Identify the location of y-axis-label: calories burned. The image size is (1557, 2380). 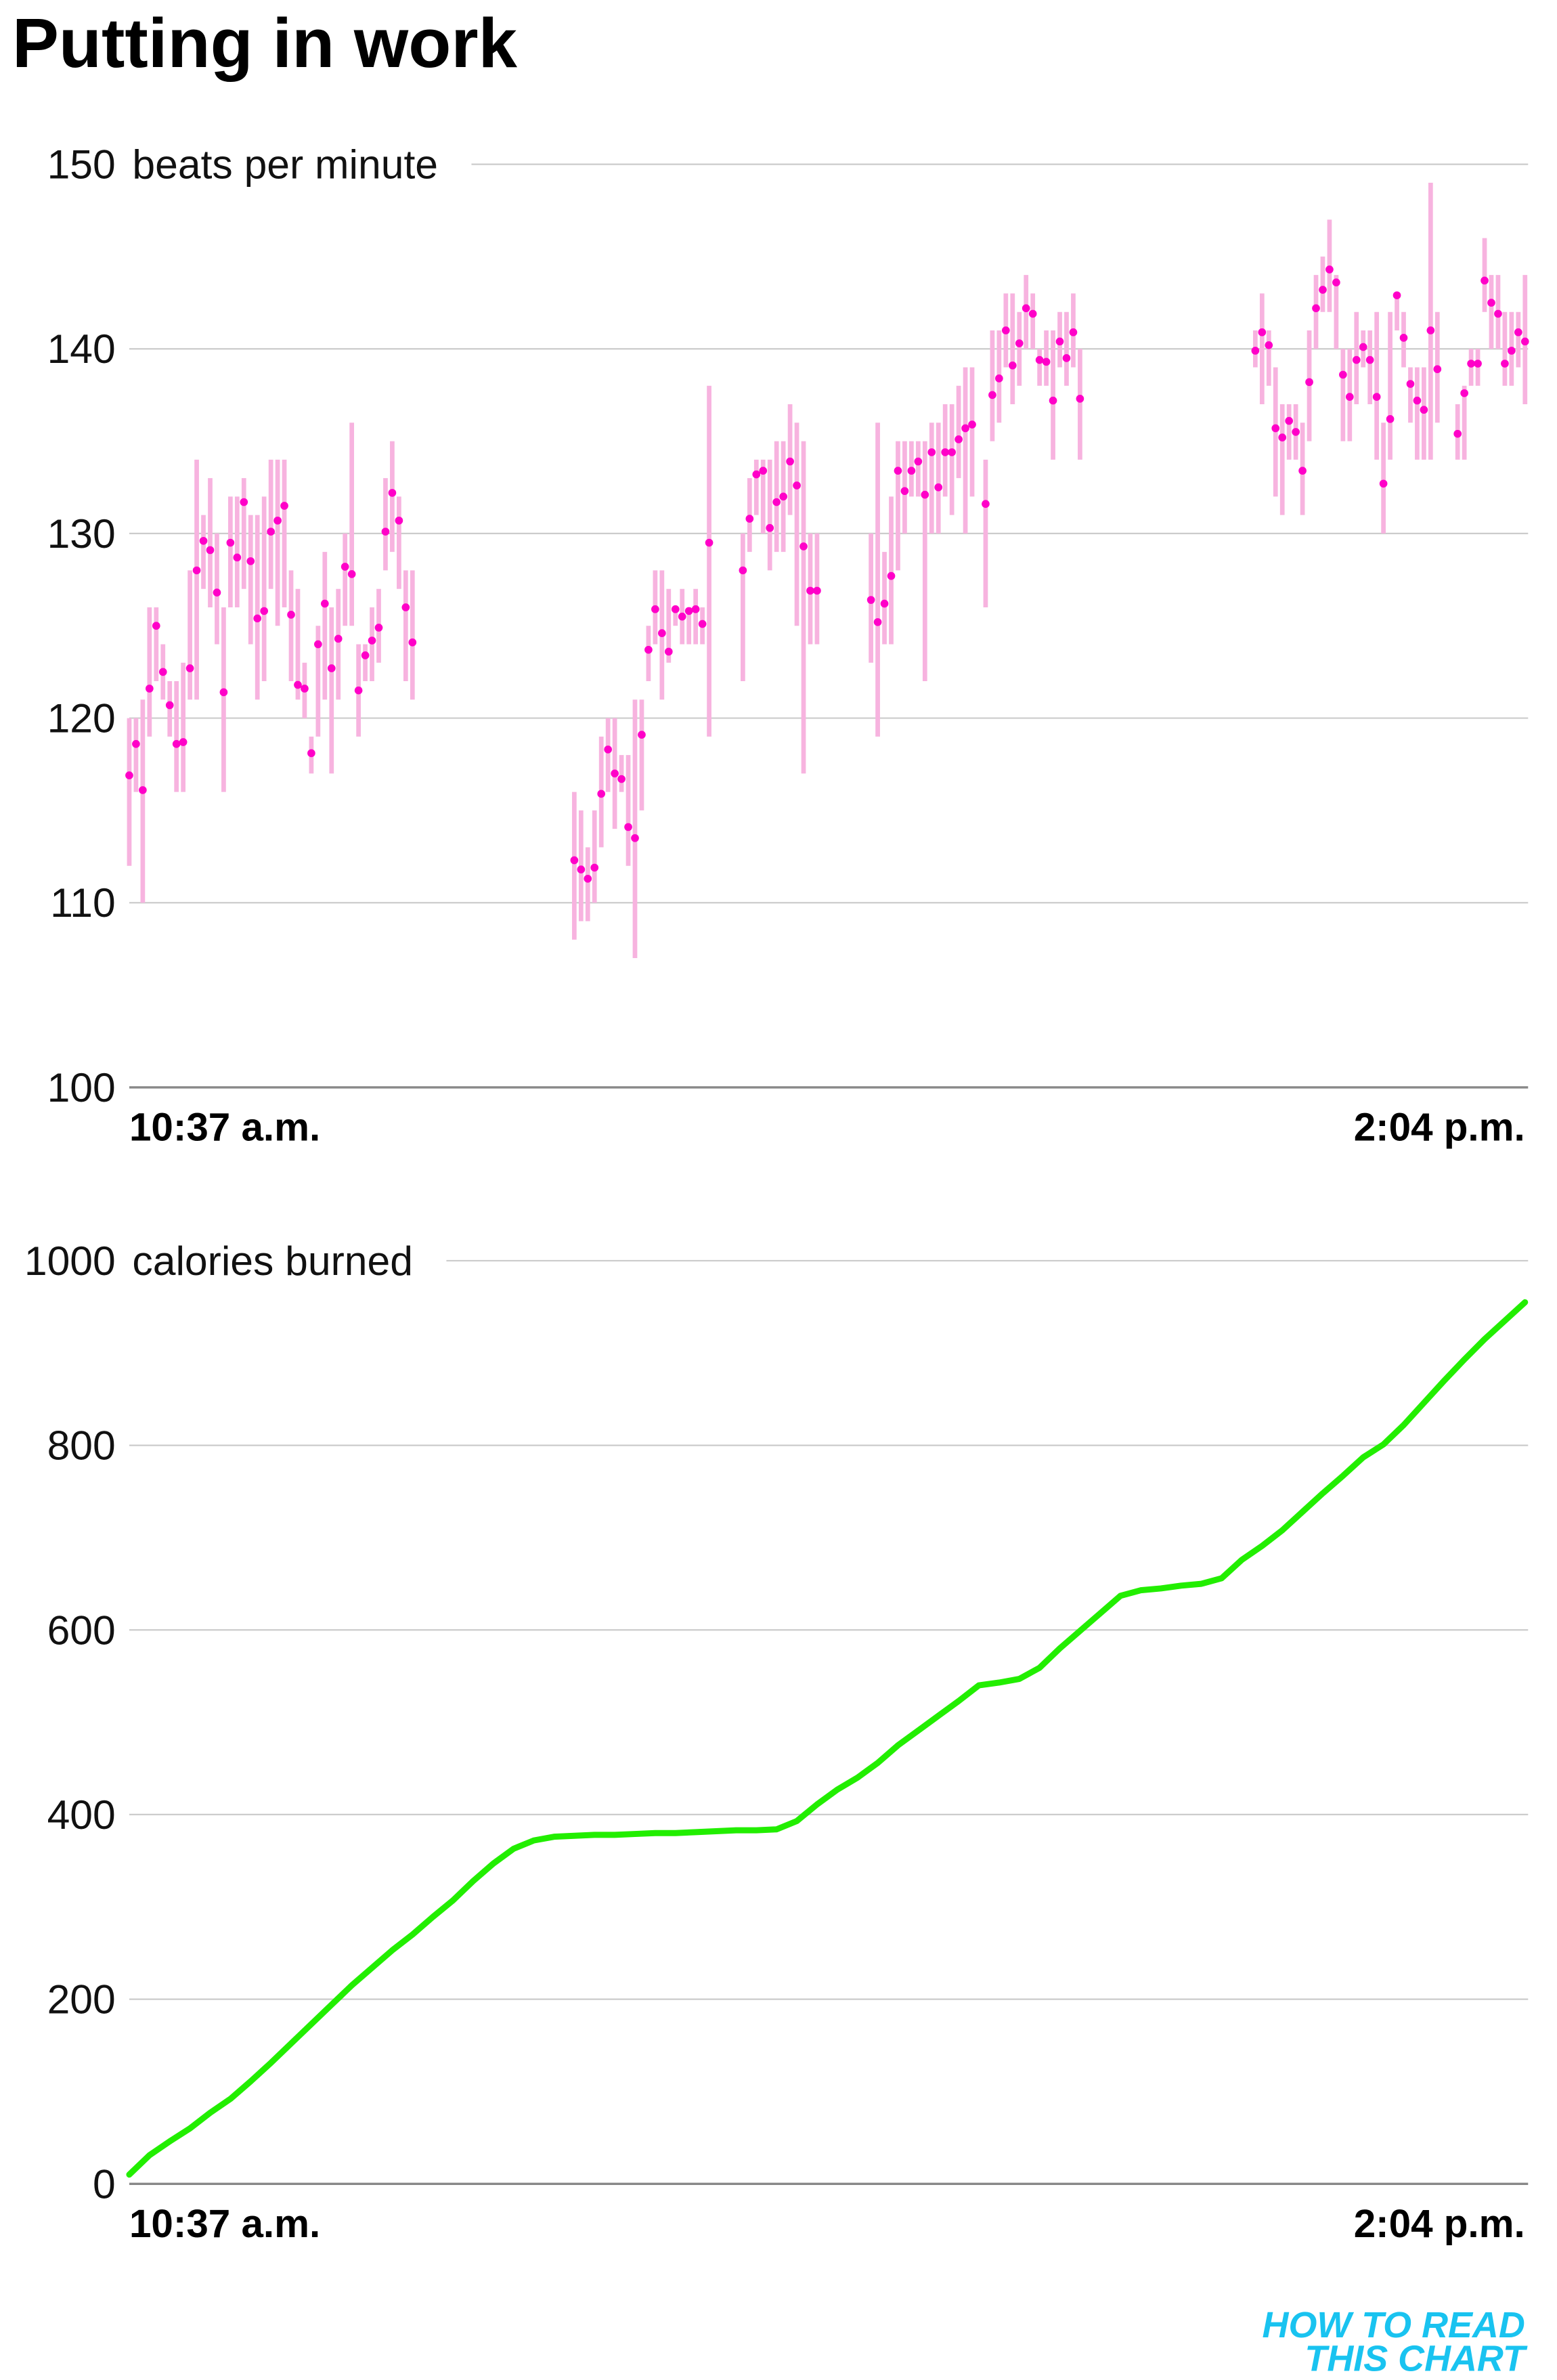
(272, 1261).